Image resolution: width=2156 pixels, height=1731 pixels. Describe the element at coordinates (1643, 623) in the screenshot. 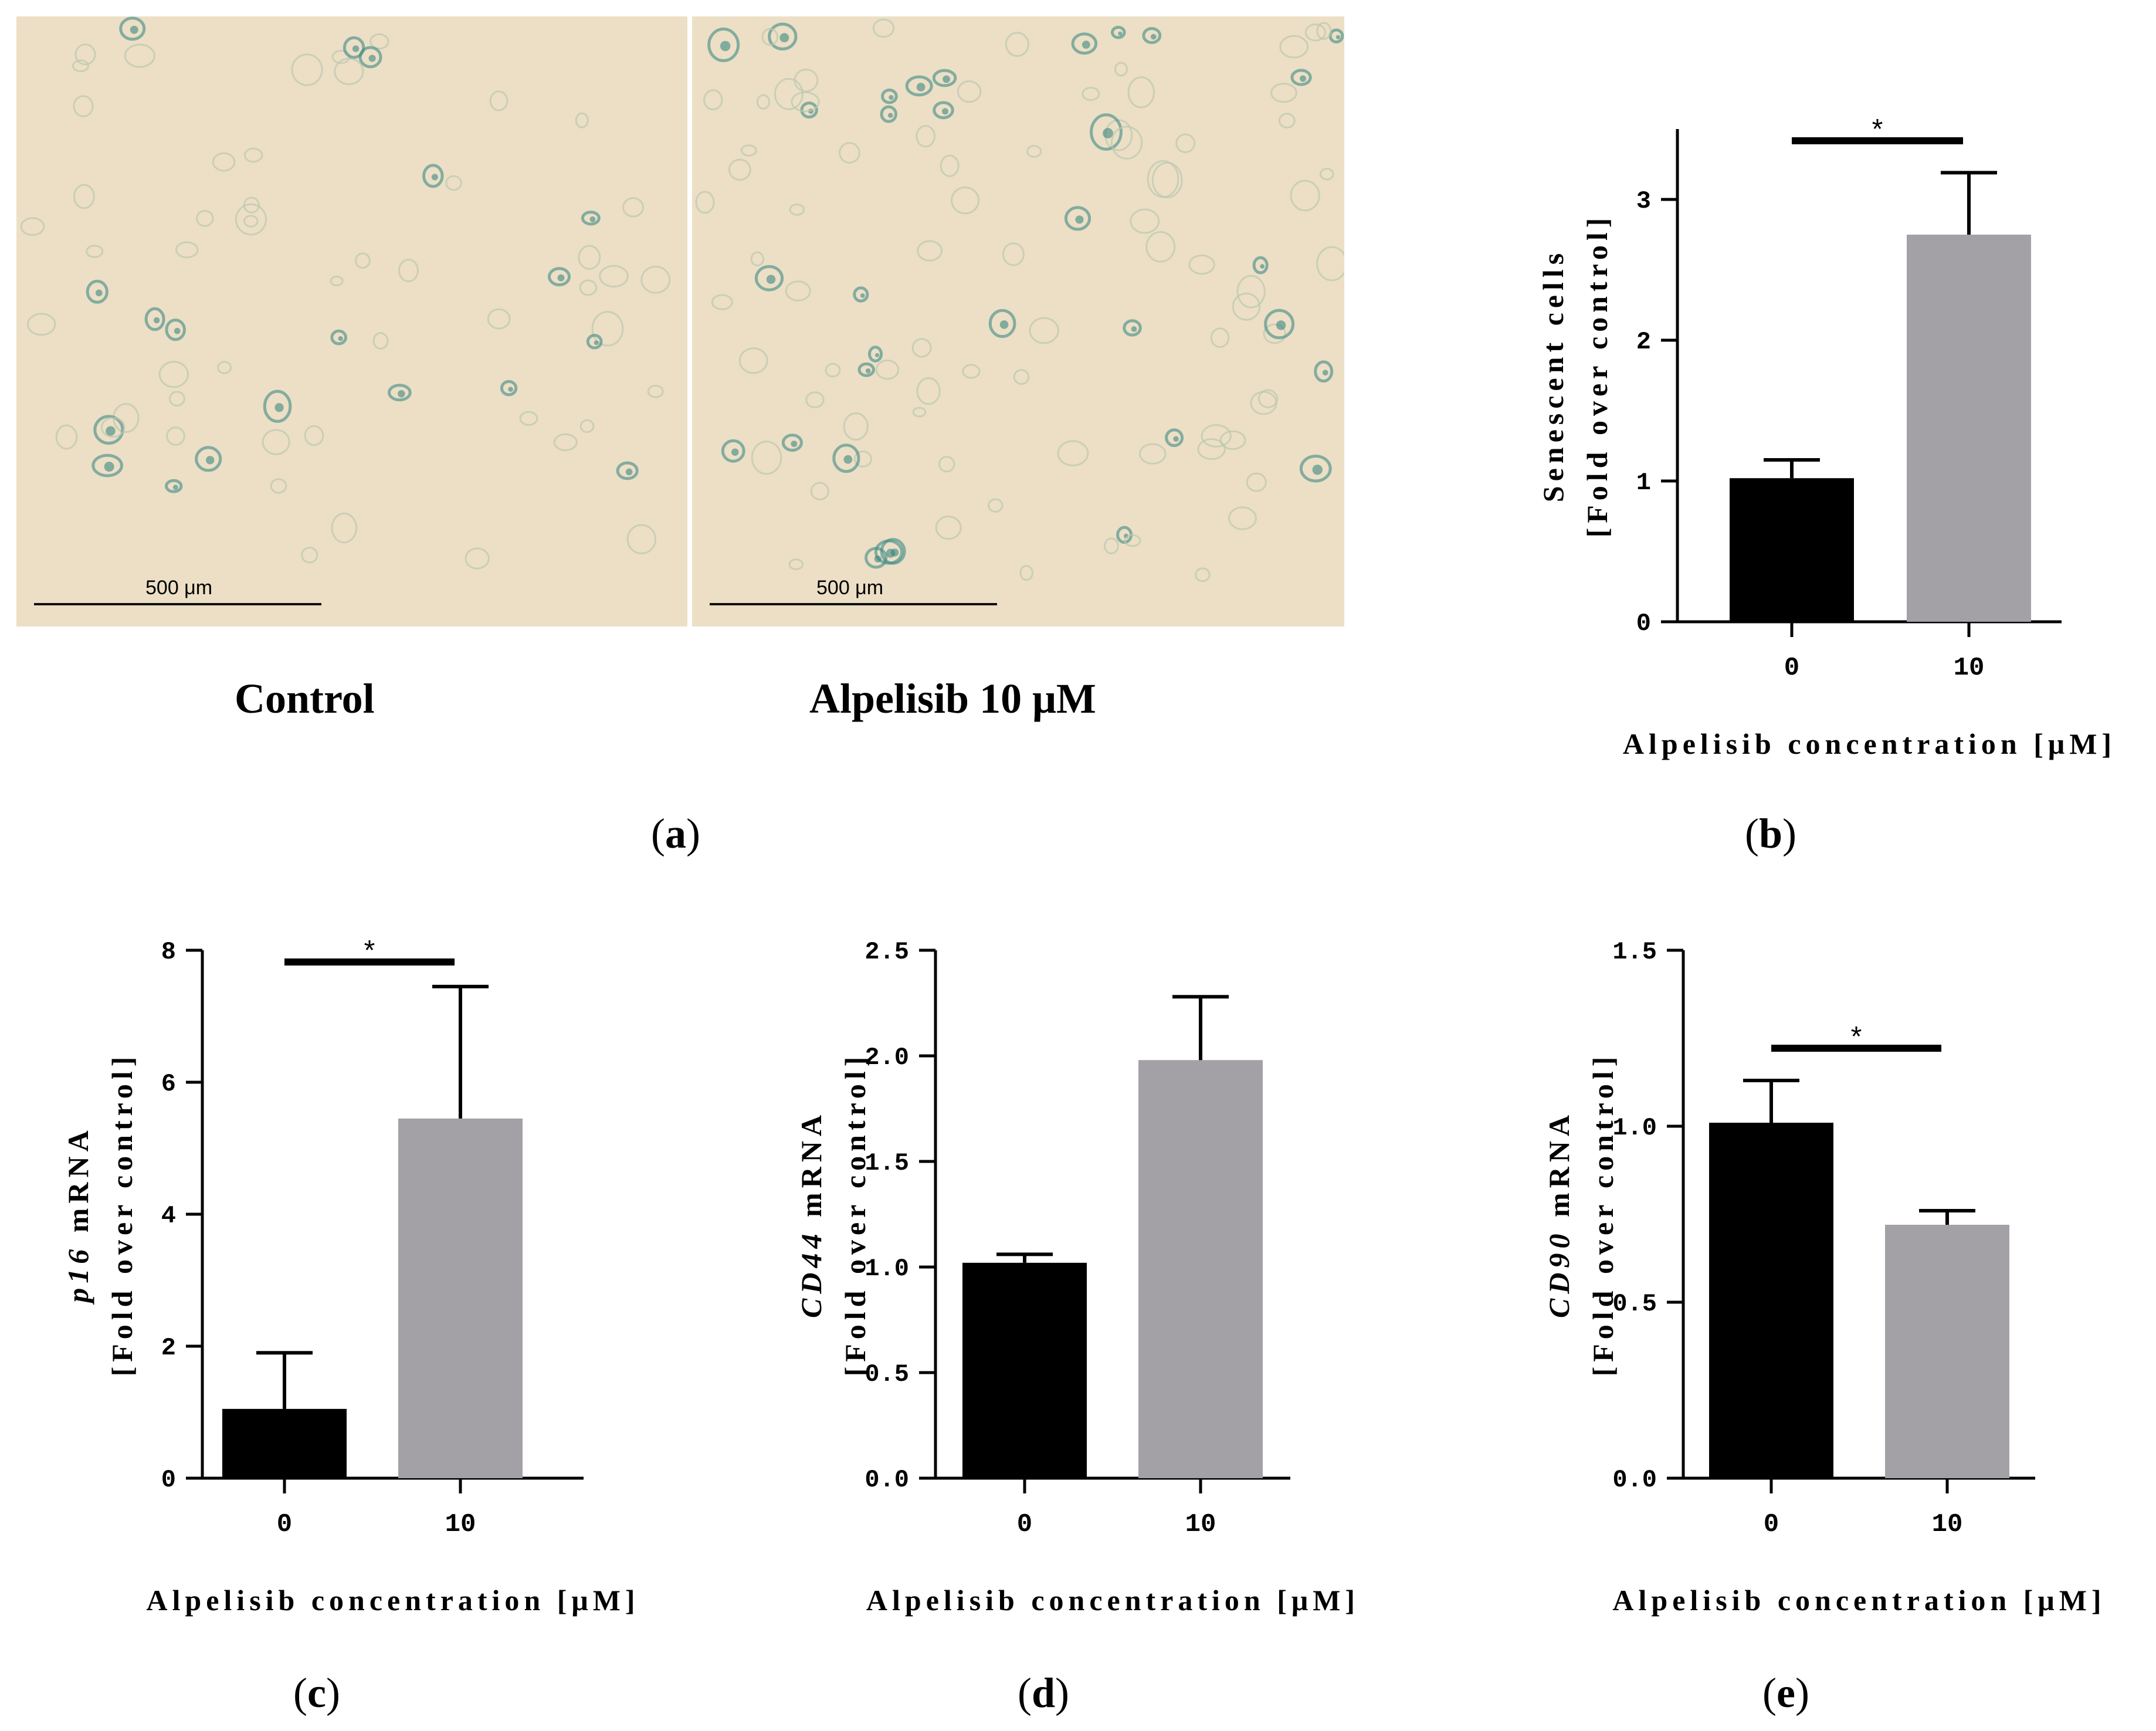

I see `y-tick-label: 0` at that location.